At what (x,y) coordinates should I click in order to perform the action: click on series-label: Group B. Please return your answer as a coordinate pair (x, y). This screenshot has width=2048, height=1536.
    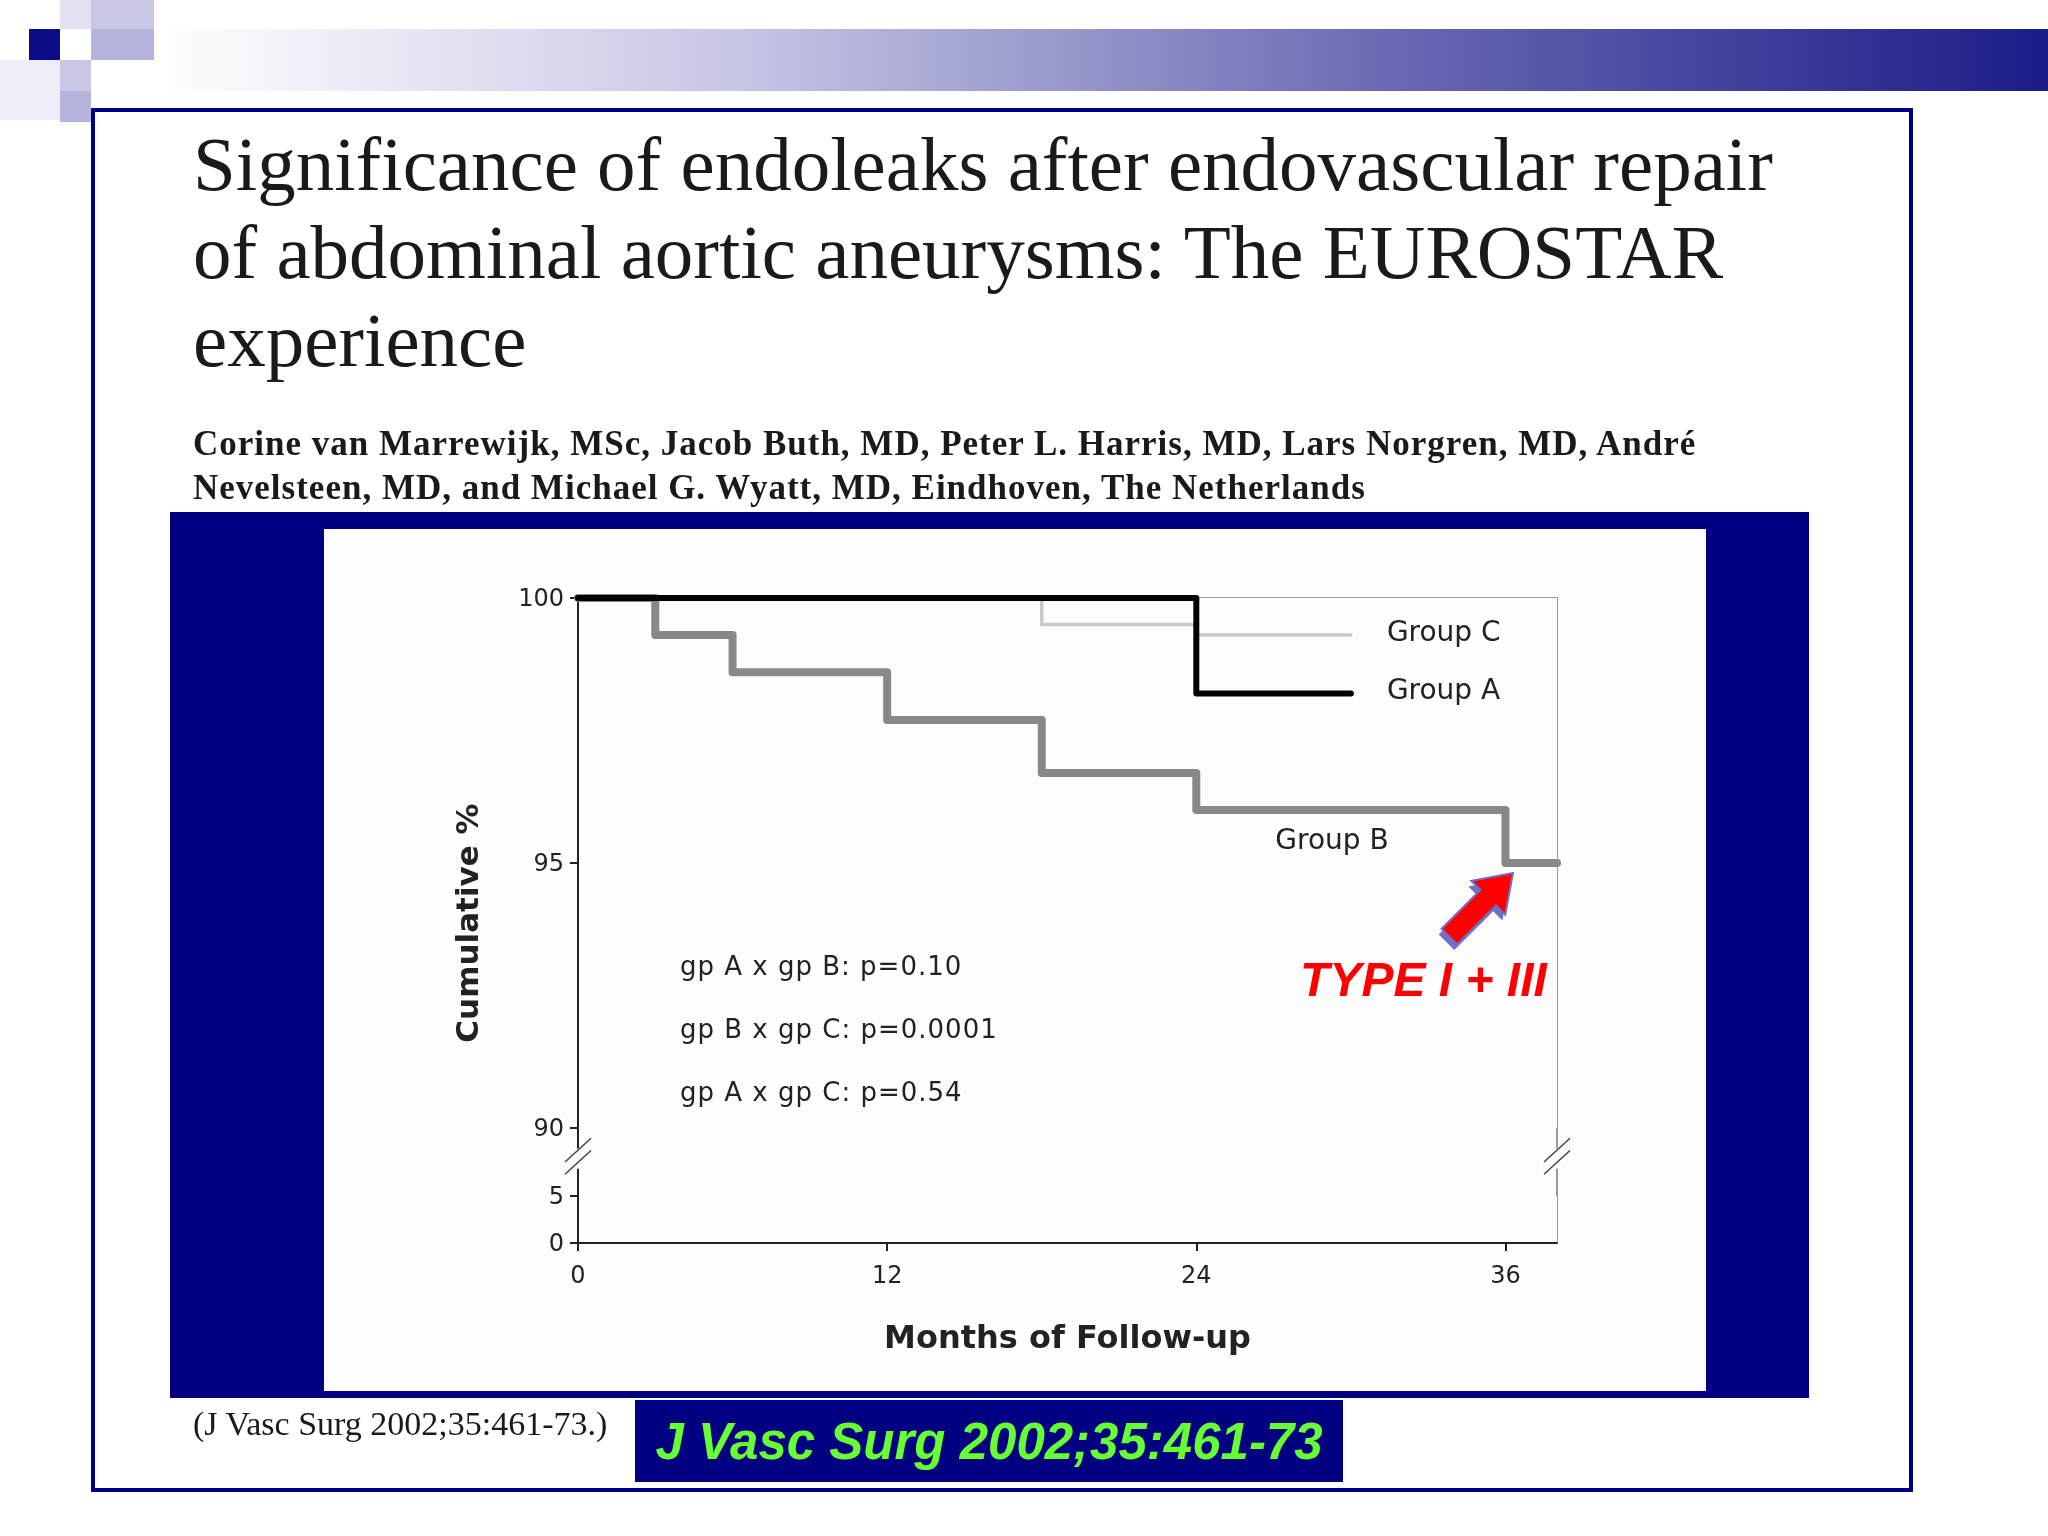
    Looking at the image, I should click on (1332, 839).